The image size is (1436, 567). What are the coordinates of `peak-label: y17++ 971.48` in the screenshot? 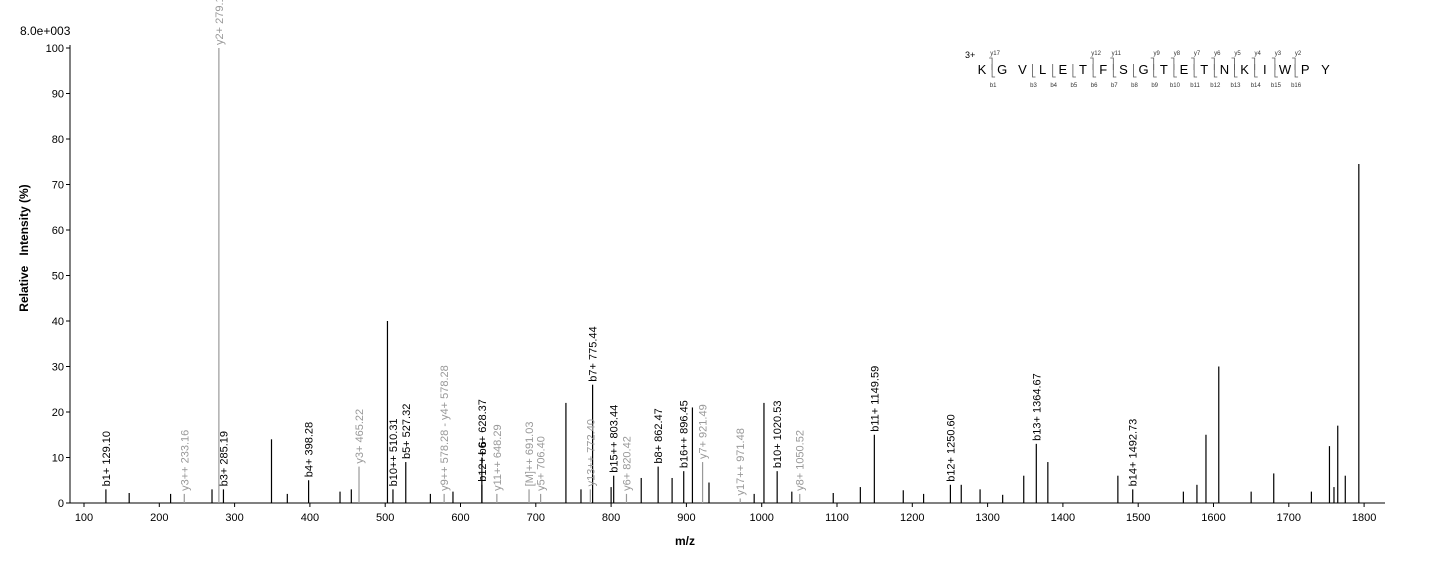 It's located at (741, 461).